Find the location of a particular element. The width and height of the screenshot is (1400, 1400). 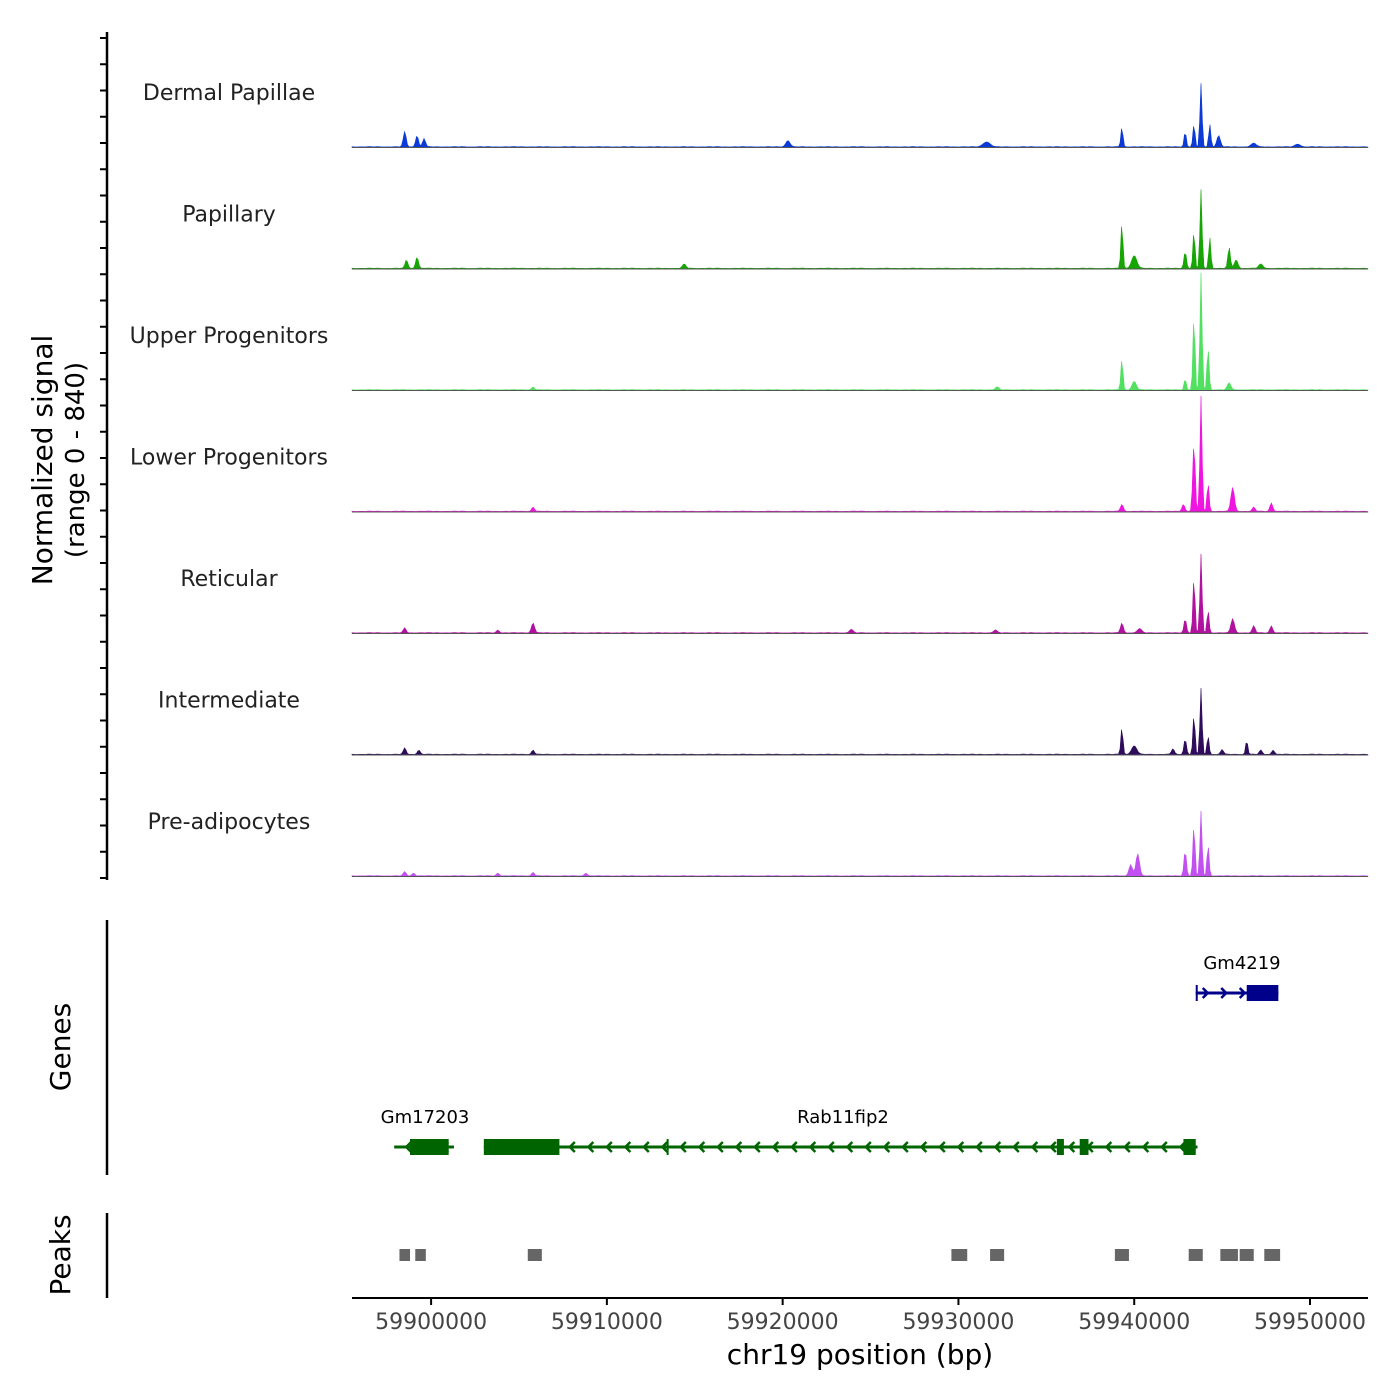

track-lower-progenitors: Lower Progenitors is located at coordinates (749, 454).